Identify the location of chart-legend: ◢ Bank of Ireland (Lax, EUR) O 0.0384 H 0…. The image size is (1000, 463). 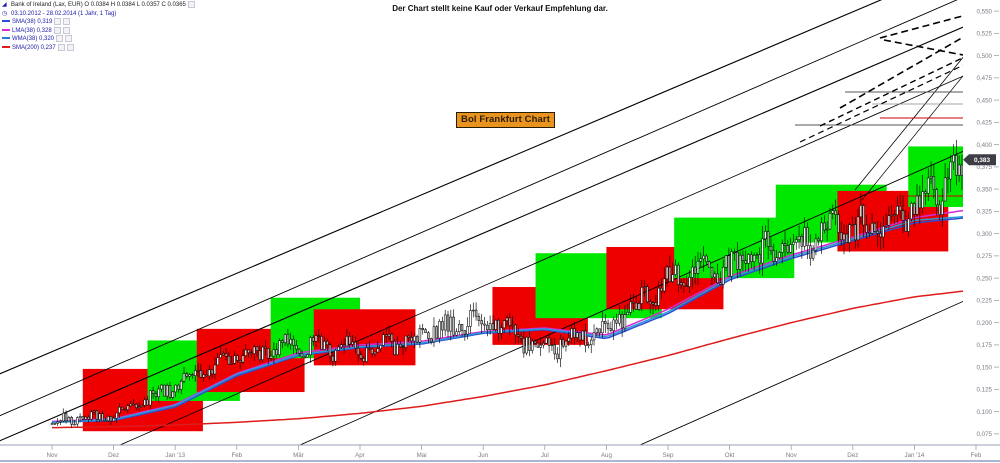
(117, 27).